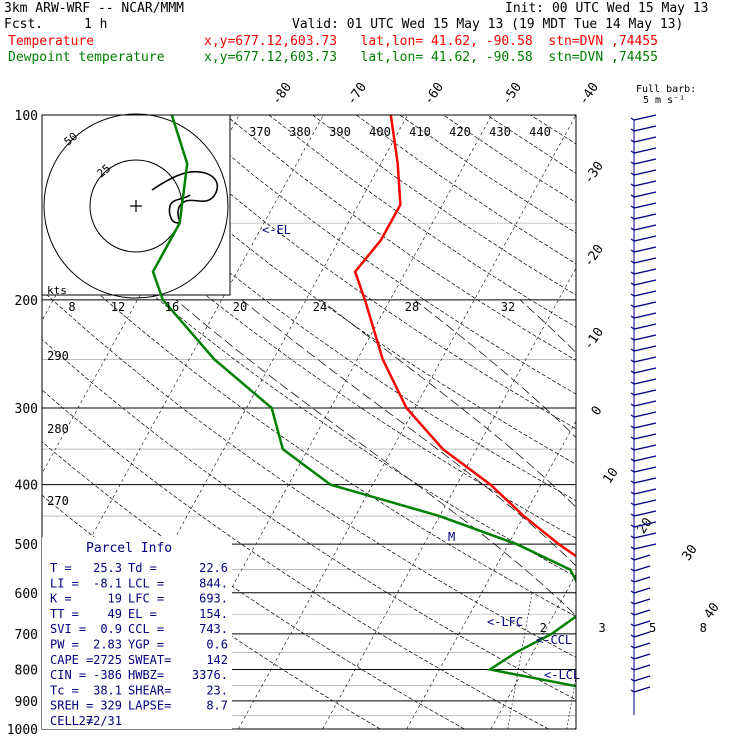 The width and height of the screenshot is (740, 740). I want to click on theta-left-label-280: 280, so click(58, 429).